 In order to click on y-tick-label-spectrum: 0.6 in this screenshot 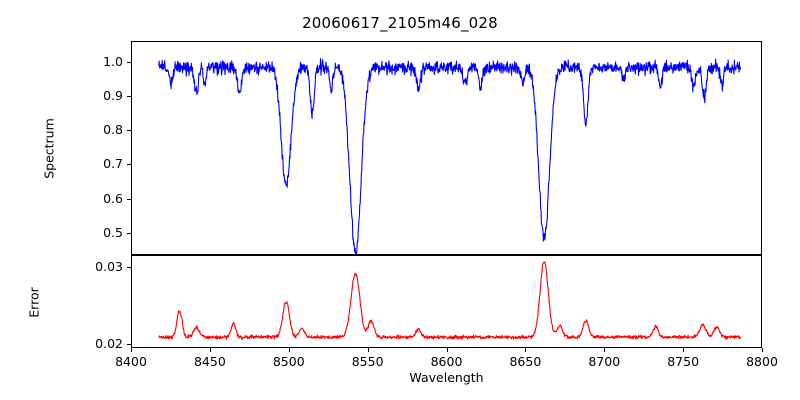, I will do `click(113, 198)`.